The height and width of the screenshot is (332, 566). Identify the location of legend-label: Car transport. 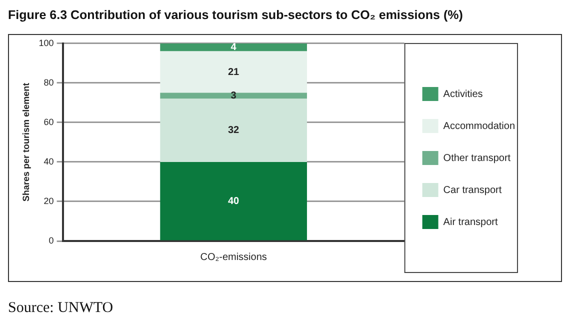
(472, 190).